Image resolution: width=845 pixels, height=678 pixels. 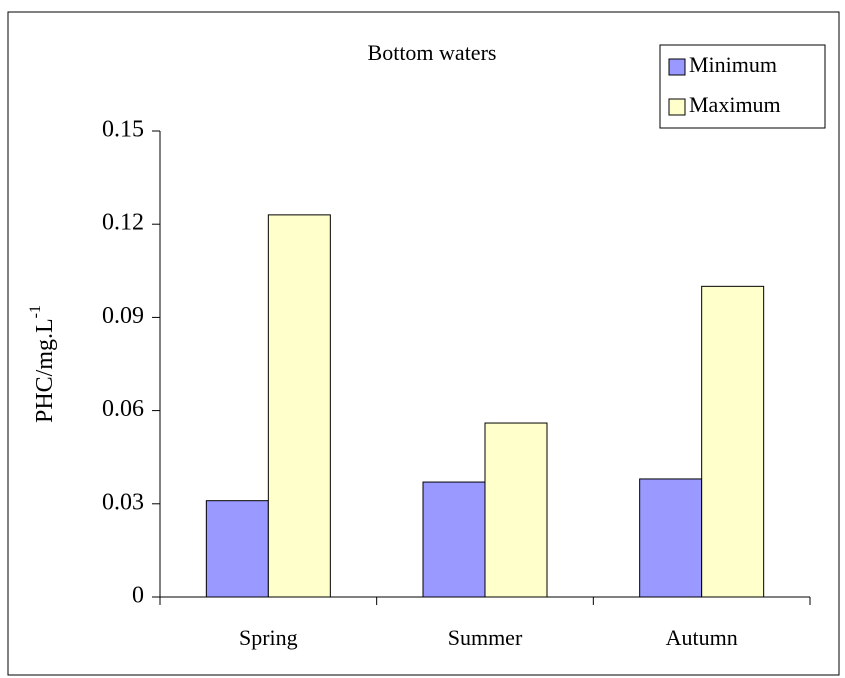 I want to click on legend-label: Maximum, so click(x=735, y=104).